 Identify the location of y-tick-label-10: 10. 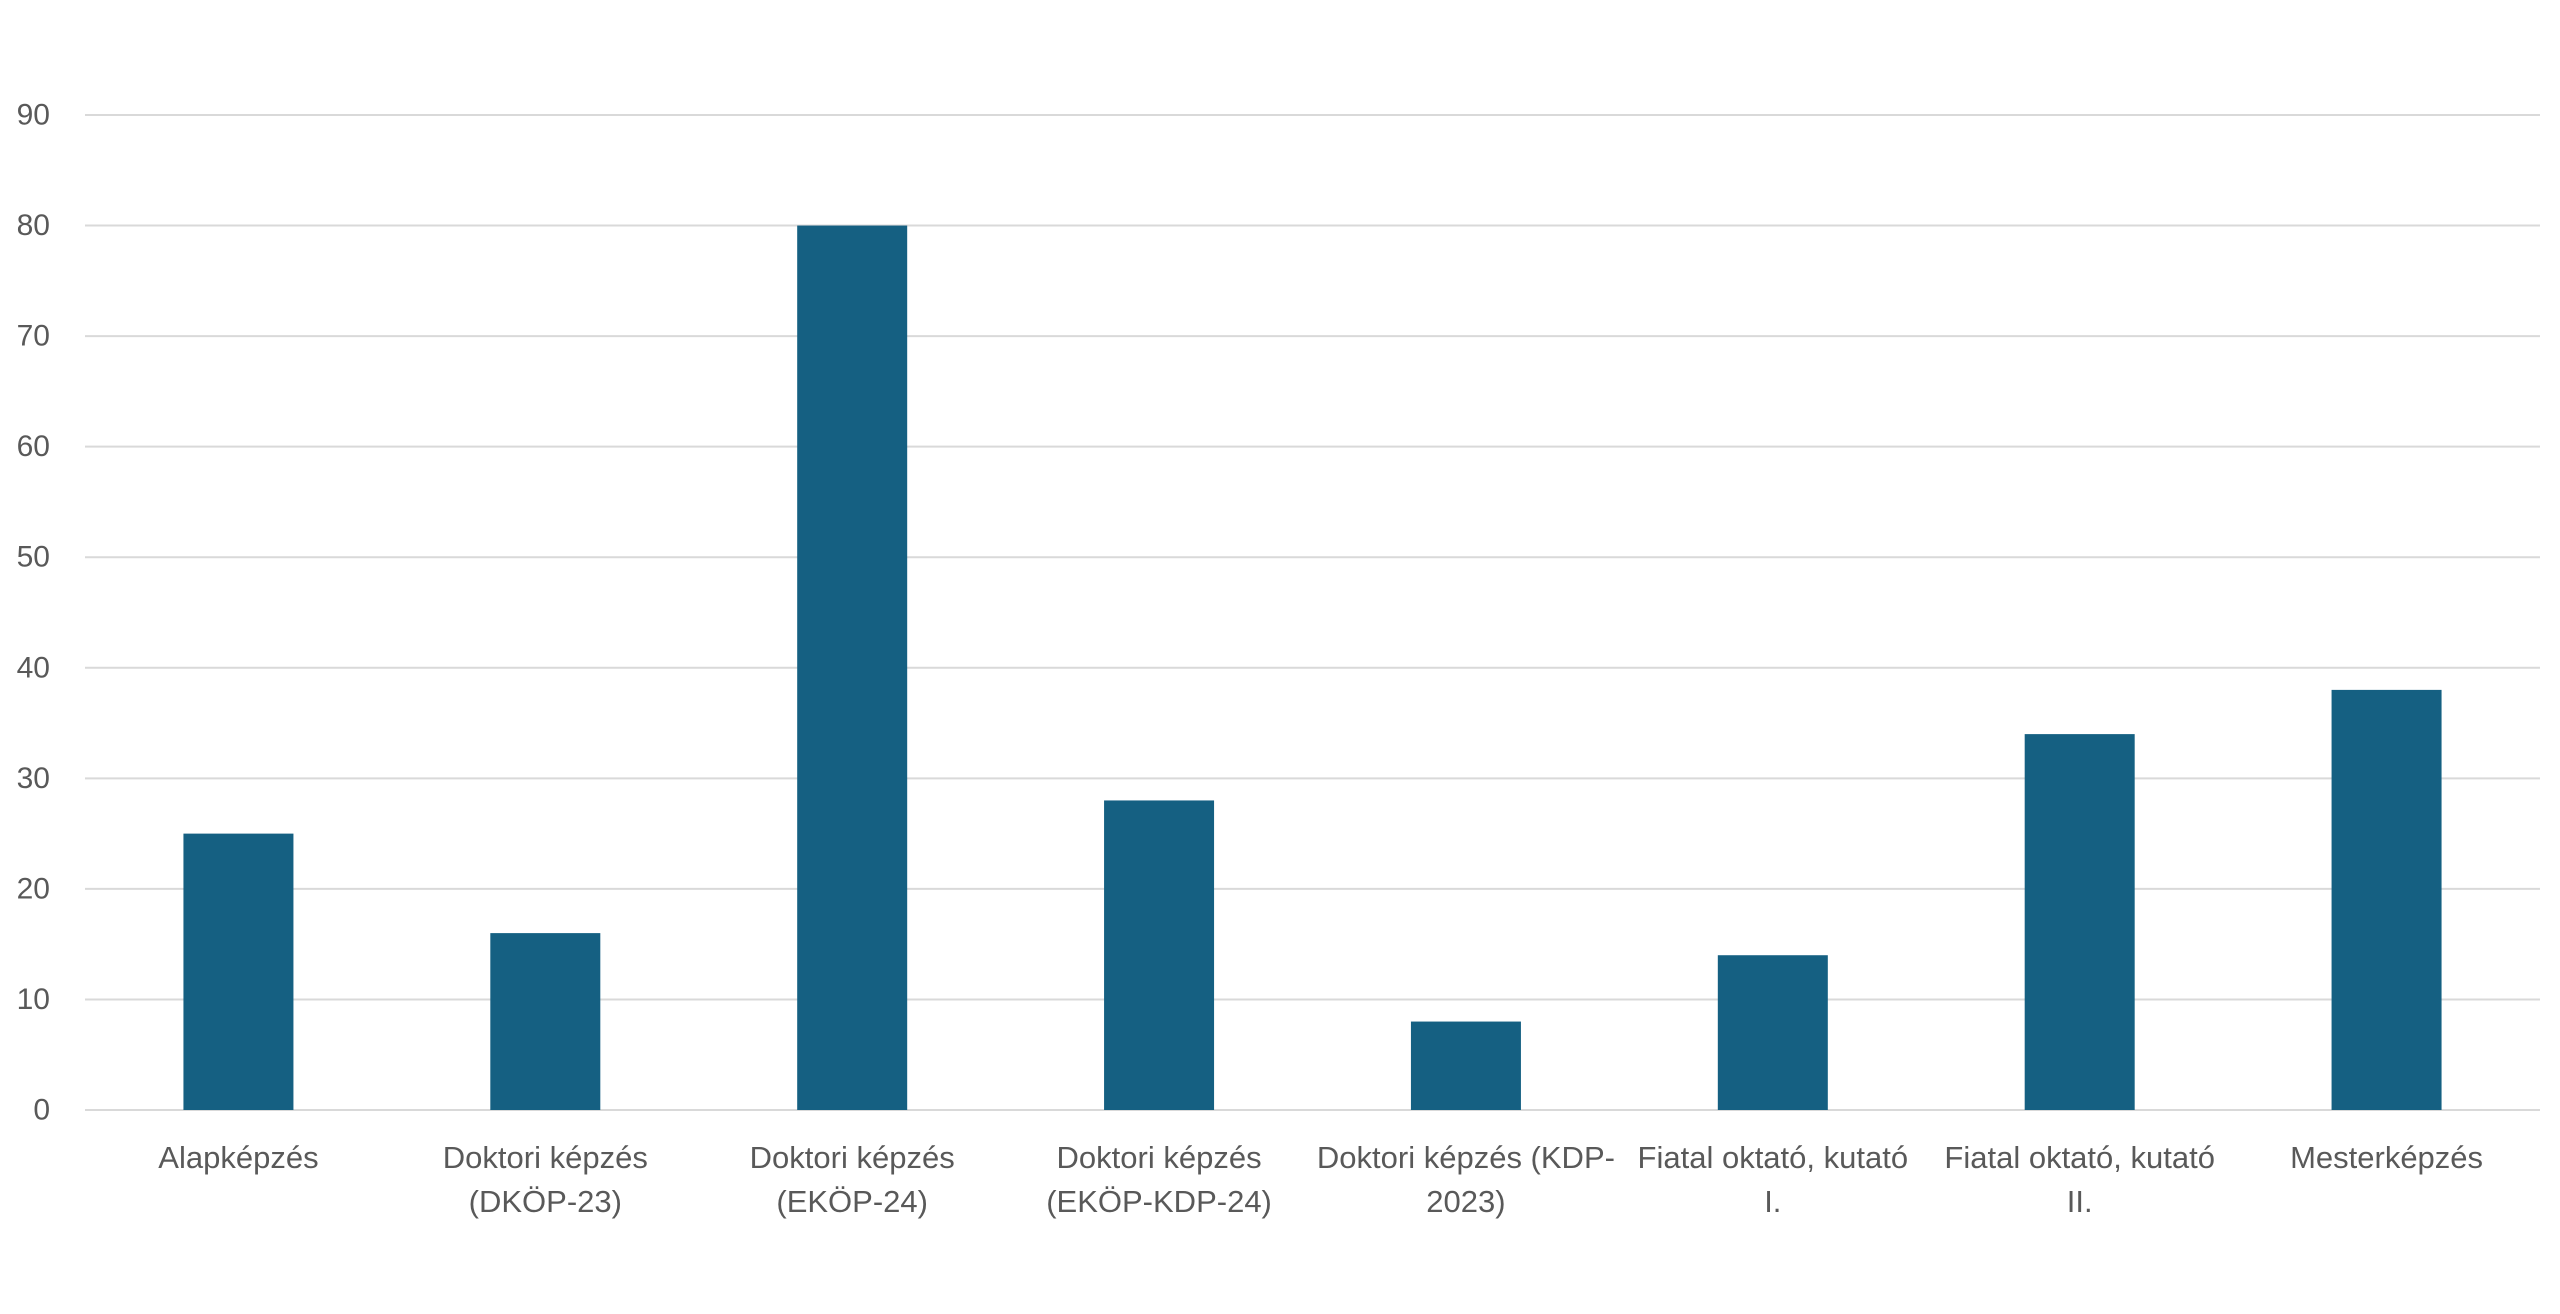
(33, 999).